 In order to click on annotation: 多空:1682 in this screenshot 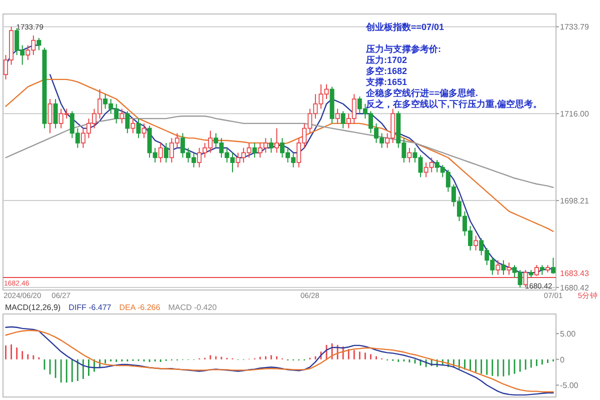, I will do `click(387, 71)`.